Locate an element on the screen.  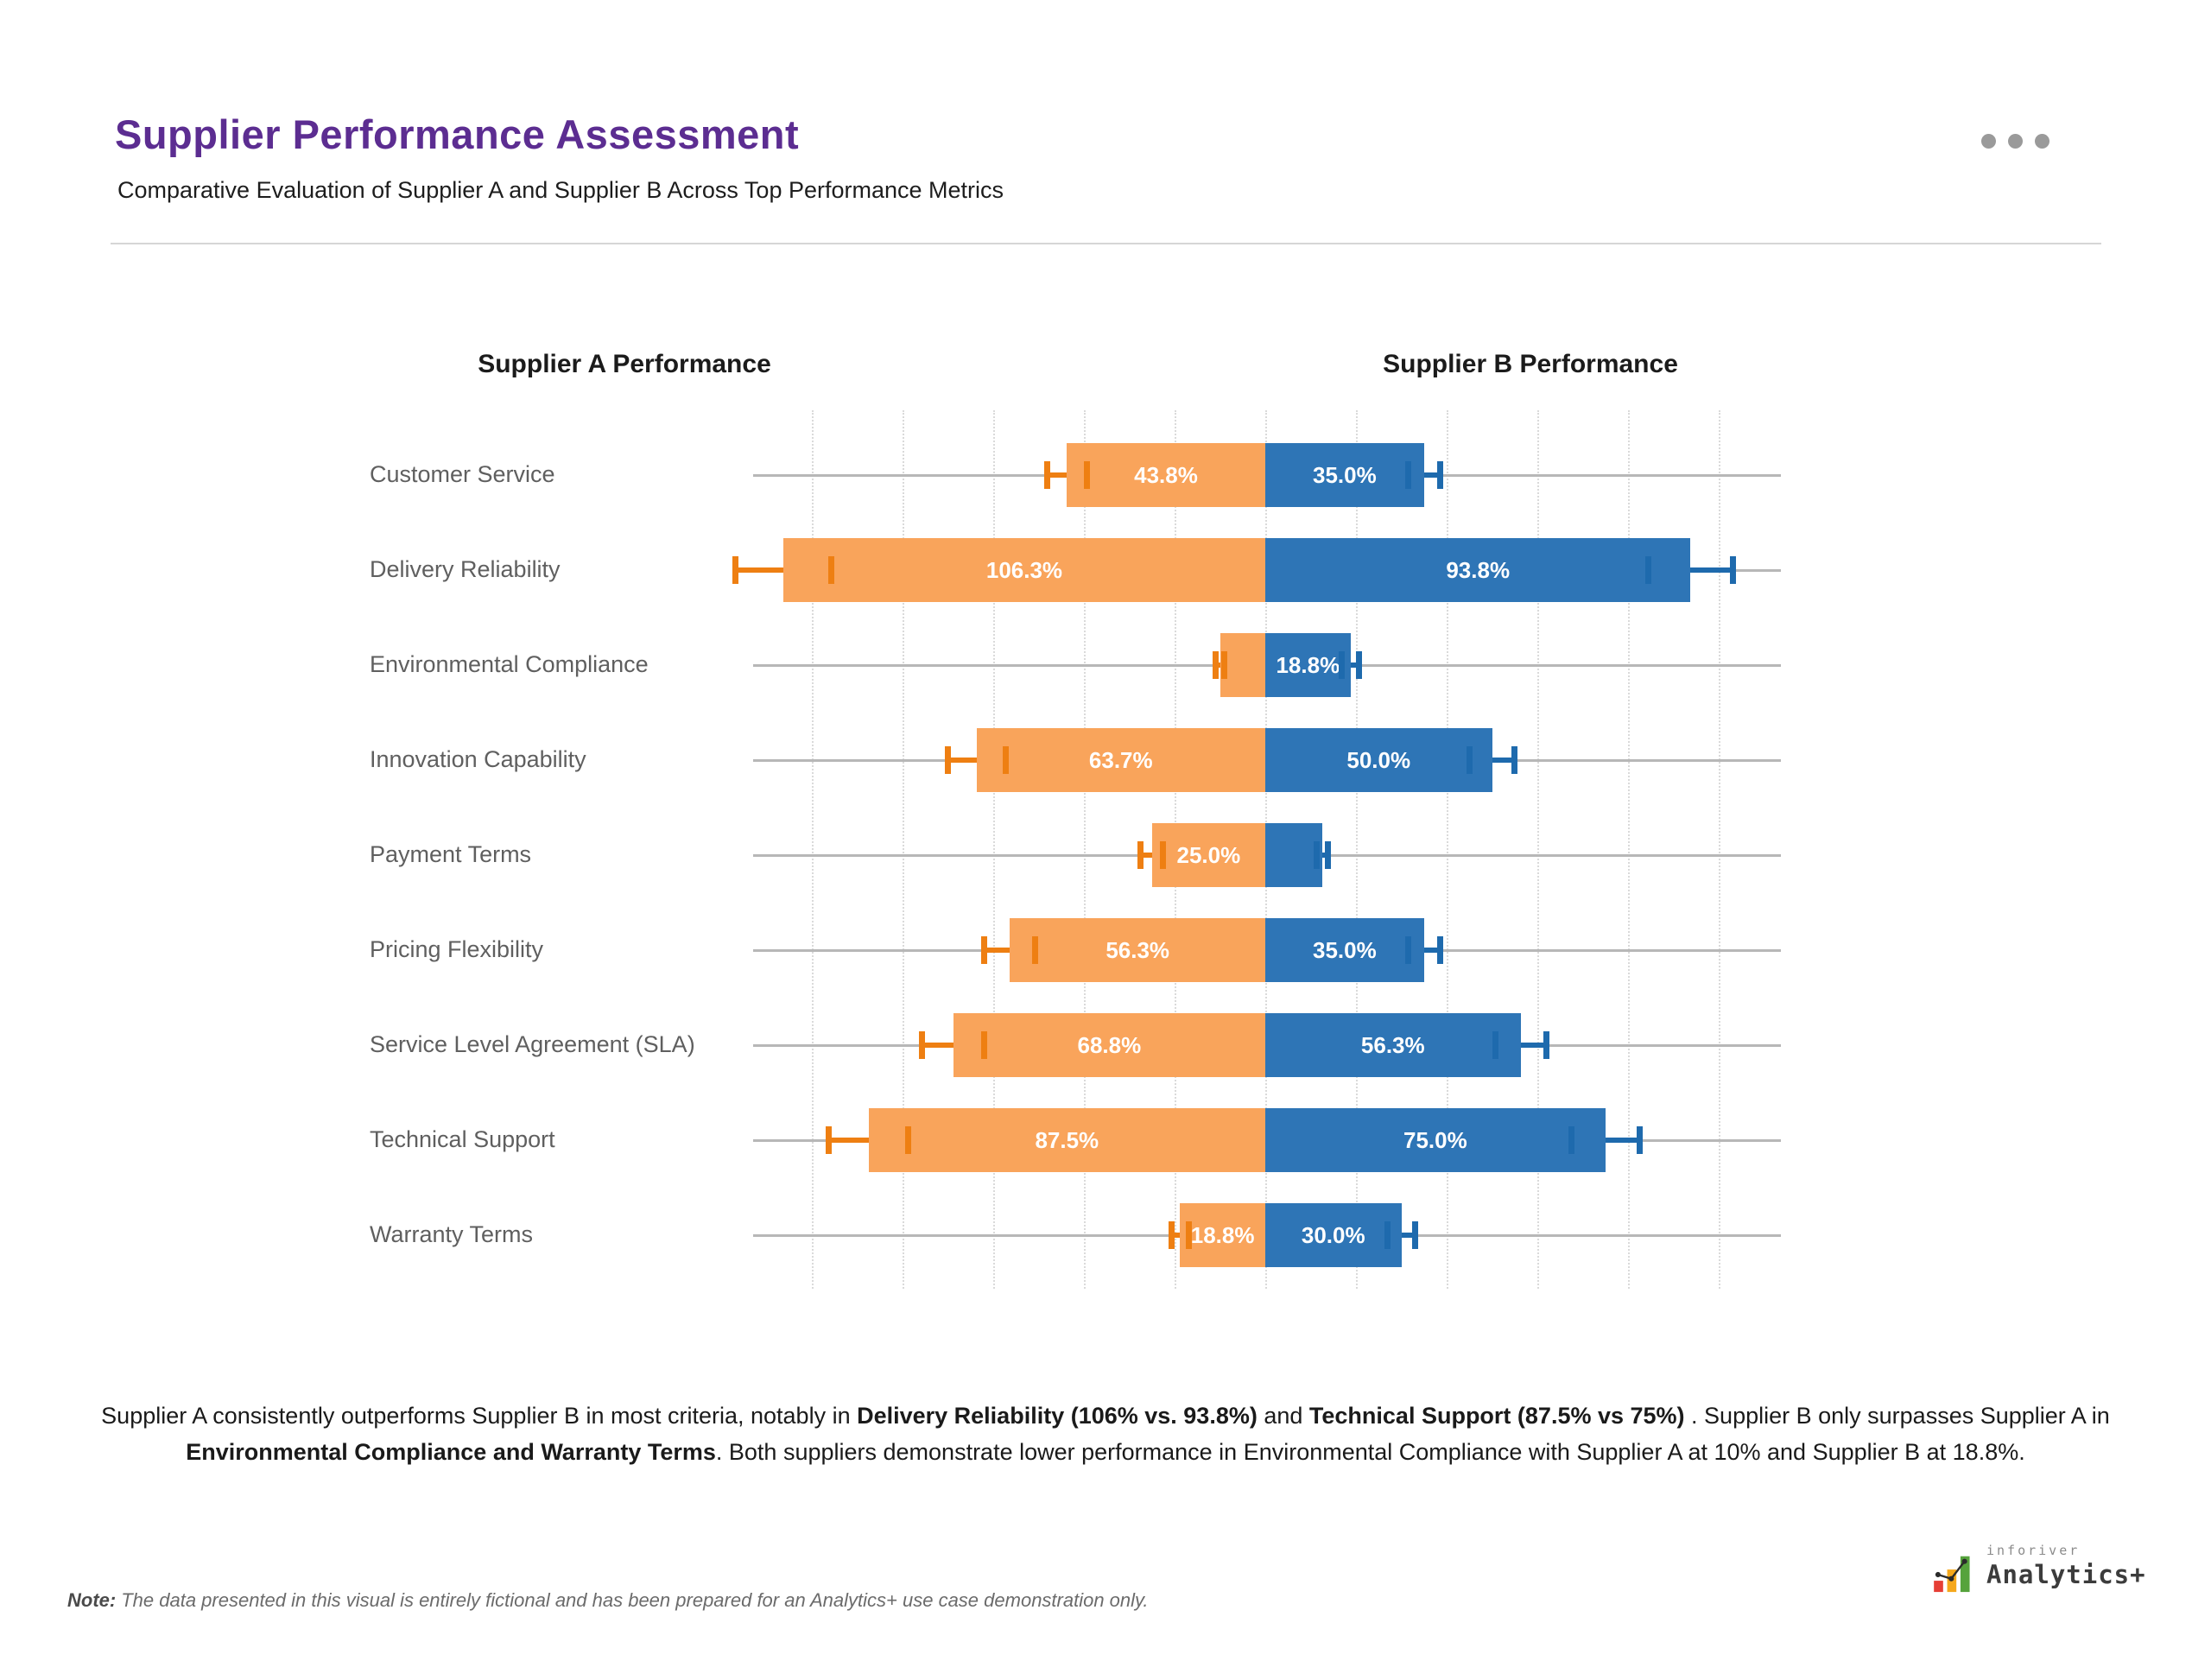
category-label: Customer Service is located at coordinates (462, 474).